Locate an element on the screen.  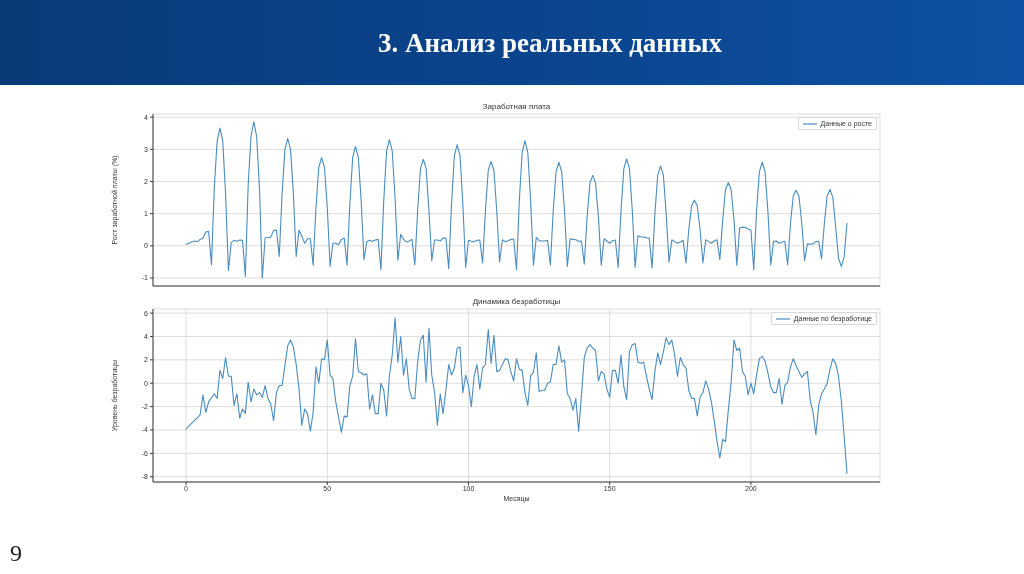
chart-title: Заработная плата is located at coordinates (516, 107).